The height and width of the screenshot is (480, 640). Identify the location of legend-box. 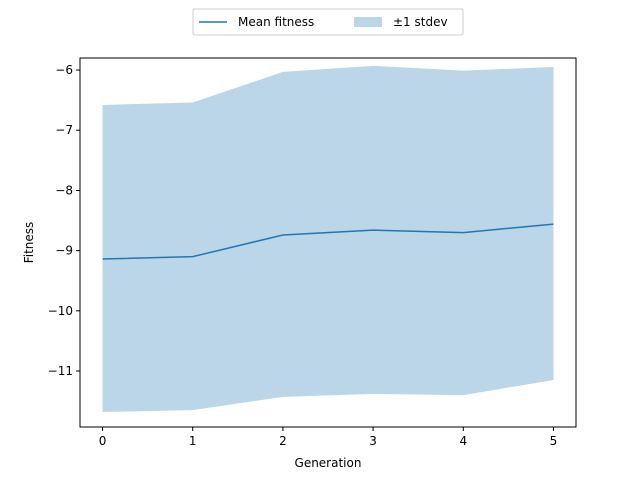
(328, 22).